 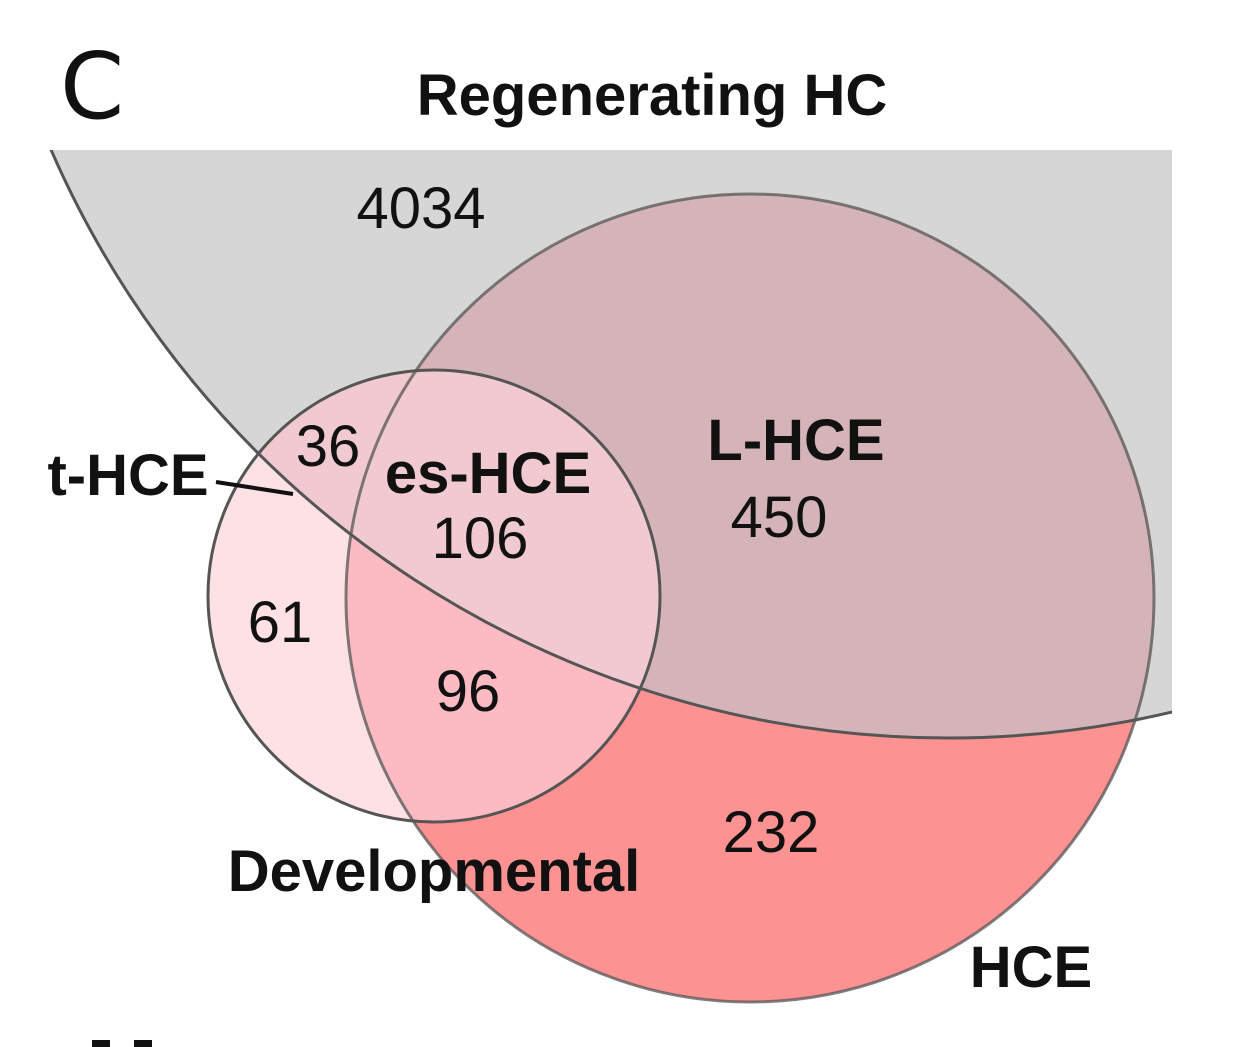 I want to click on count-regen-hce-only: 450, so click(x=779, y=517).